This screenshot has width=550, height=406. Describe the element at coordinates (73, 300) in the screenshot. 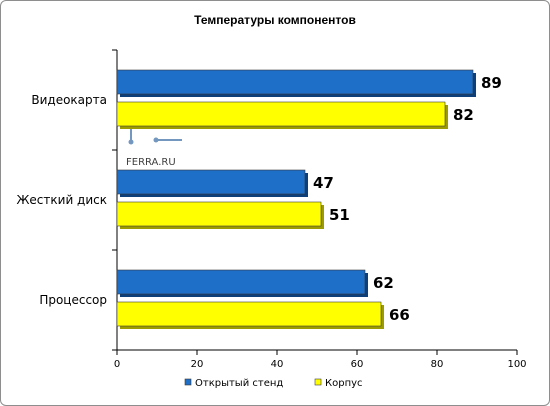

I see `category-label: Процессор` at that location.